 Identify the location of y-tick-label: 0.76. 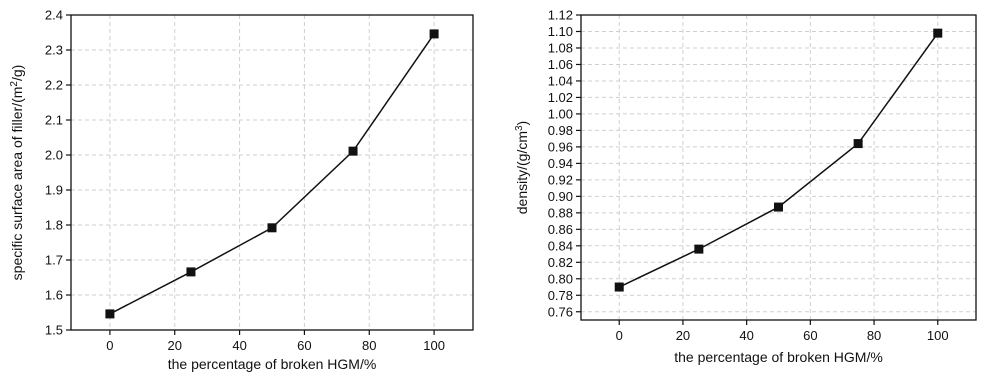
(560, 311).